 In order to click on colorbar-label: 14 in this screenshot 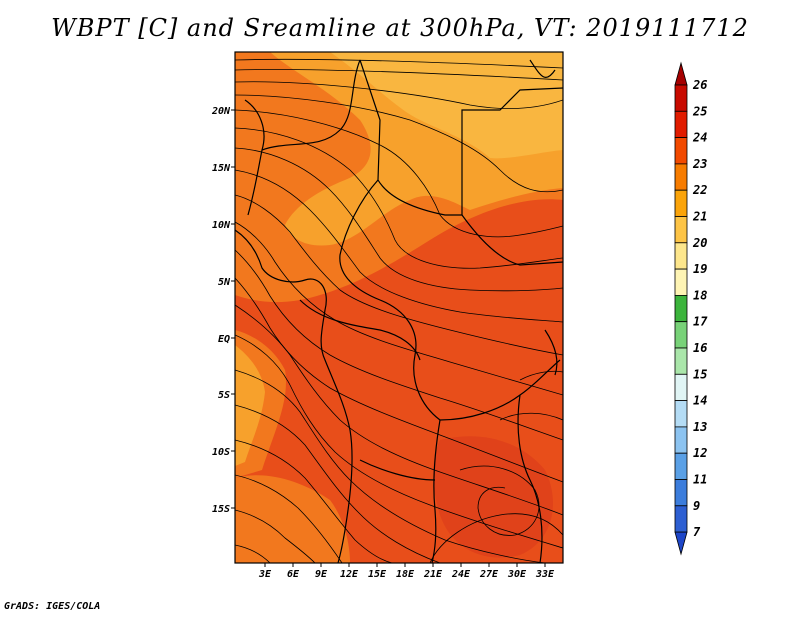, I will do `click(700, 401)`.